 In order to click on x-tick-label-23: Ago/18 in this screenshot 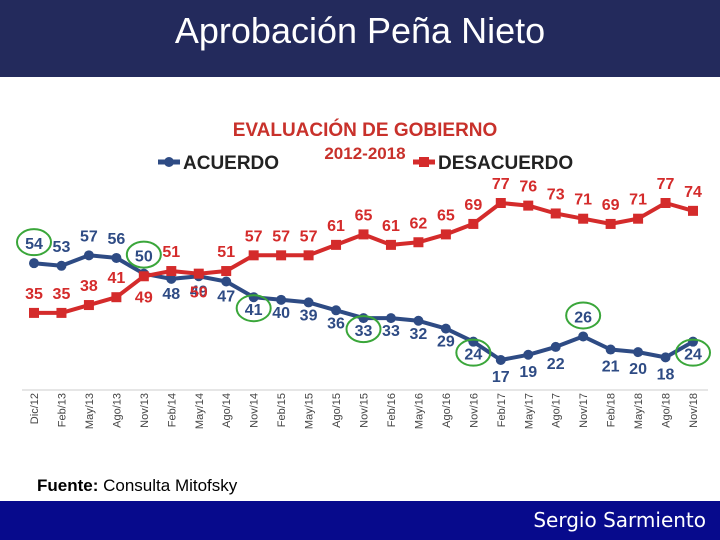, I will do `click(667, 410)`.